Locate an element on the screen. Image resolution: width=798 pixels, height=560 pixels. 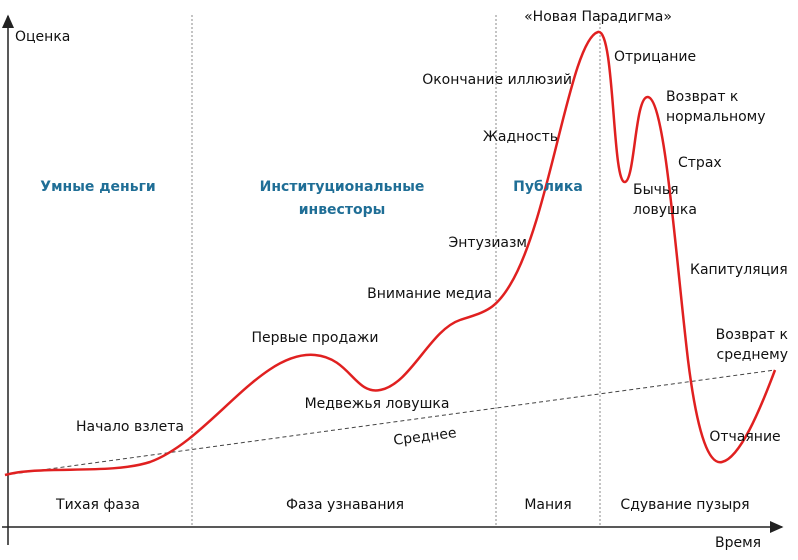
stage-label: Отчаяние is located at coordinates (744, 437).